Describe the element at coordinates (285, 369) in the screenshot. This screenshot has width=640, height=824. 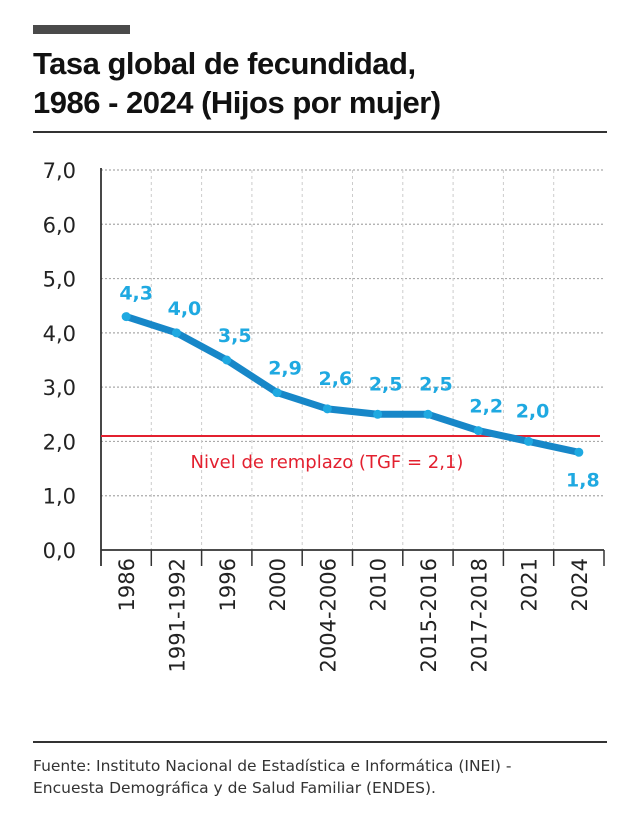
I see `data-label: 2,9` at that location.